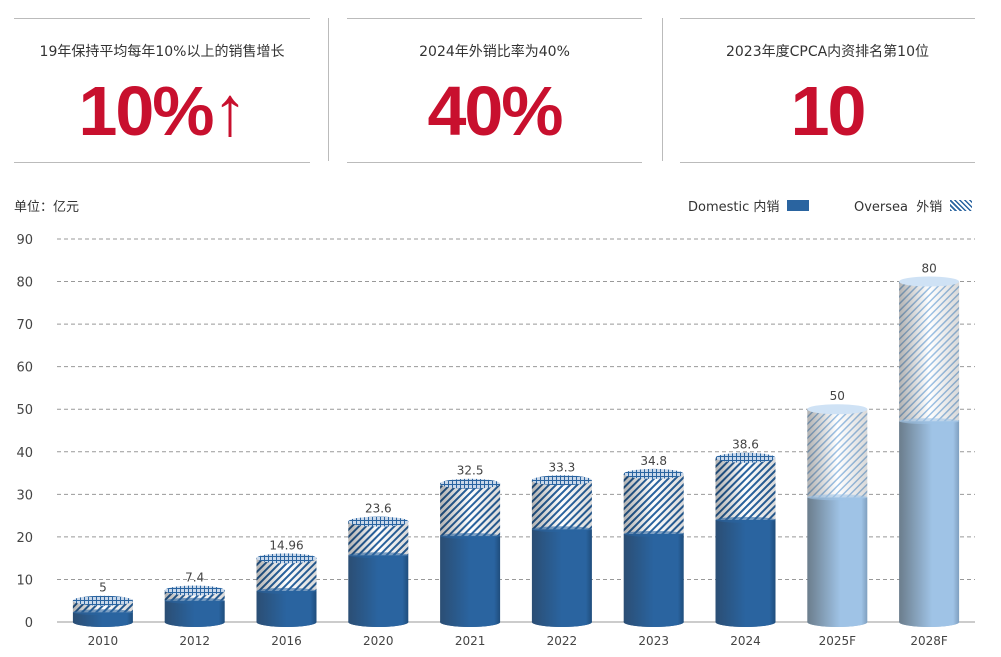  I want to click on data-label: 38.6, so click(745, 445).